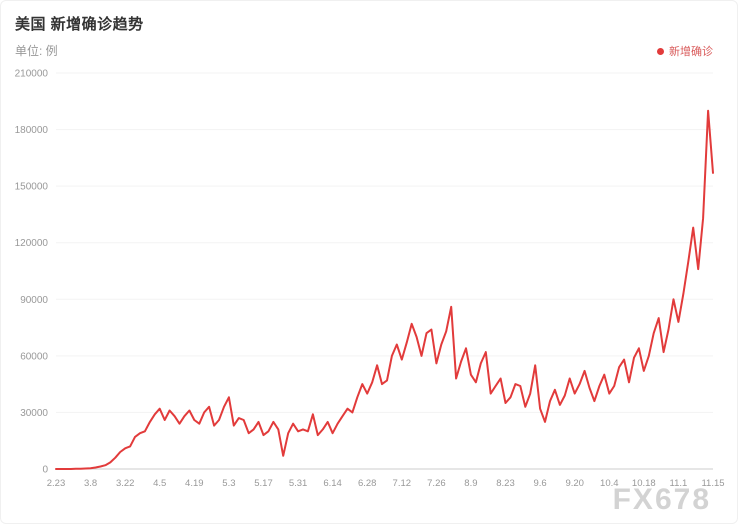 The width and height of the screenshot is (738, 524). Describe the element at coordinates (34, 413) in the screenshot. I see `y-axis-tick-label: 30000` at that location.